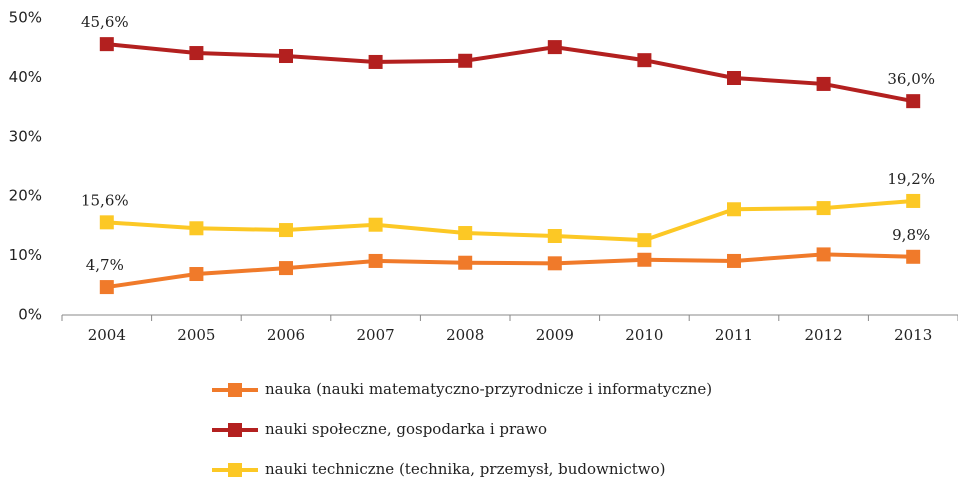  Describe the element at coordinates (376, 335) in the screenshot. I see `x-tick-label: 2007` at that location.